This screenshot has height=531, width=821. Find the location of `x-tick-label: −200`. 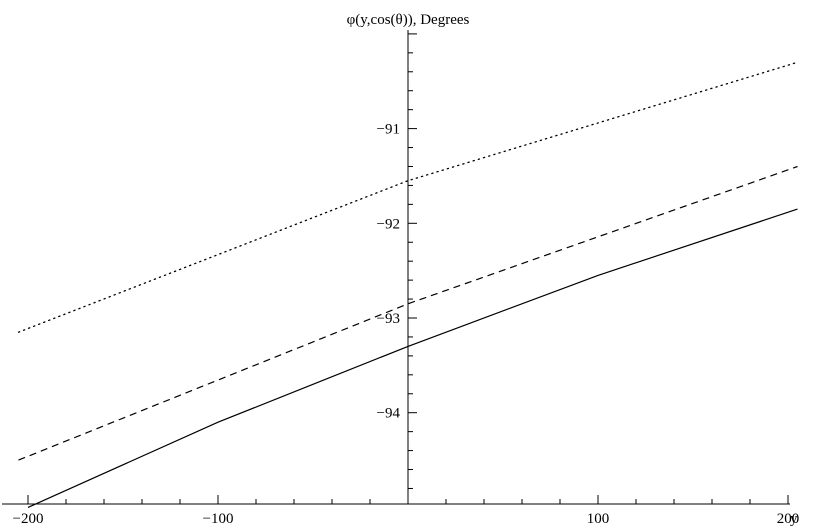

x-tick-label: −200 is located at coordinates (28, 519).